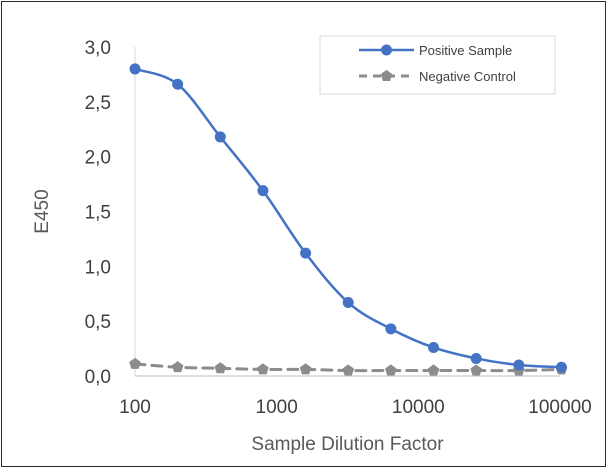 The height and width of the screenshot is (468, 607). Describe the element at coordinates (98, 103) in the screenshot. I see `y-tick-label: 2,5` at that location.